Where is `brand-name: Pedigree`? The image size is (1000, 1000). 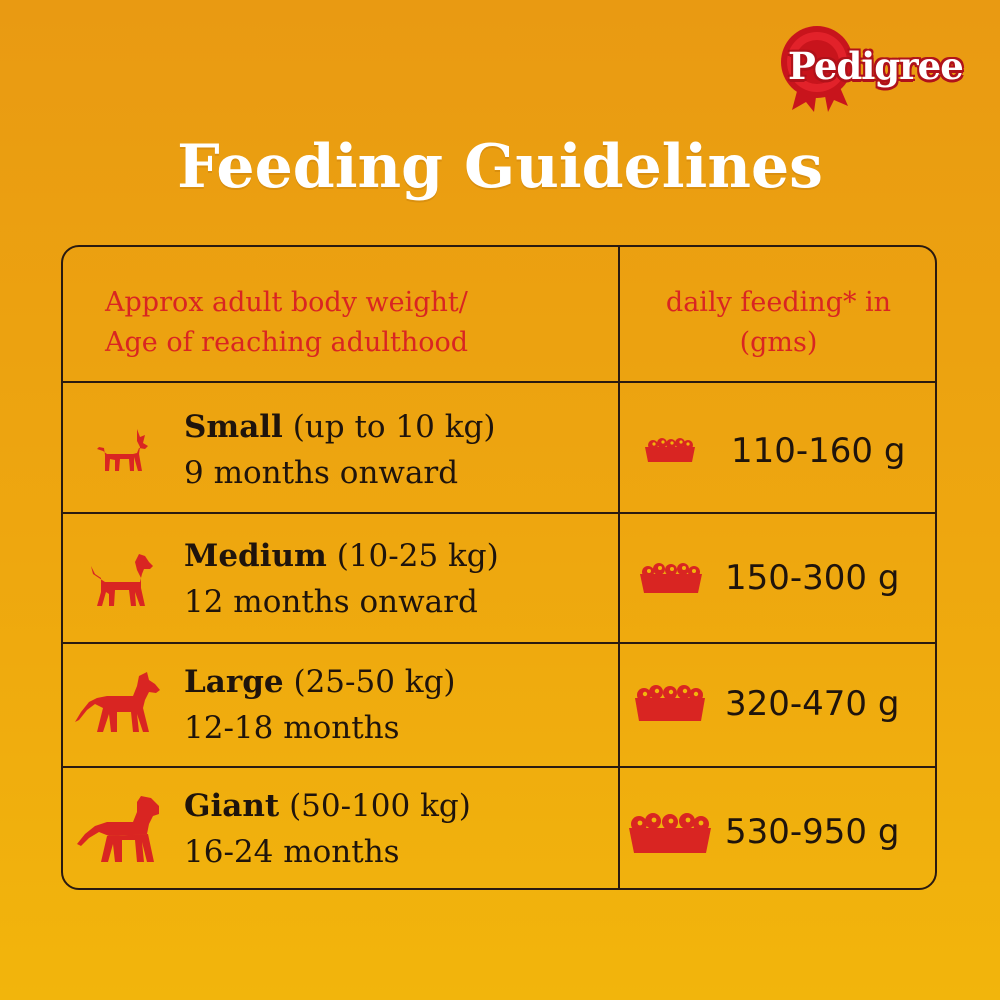
brand-name: Pedigree is located at coordinates (876, 66).